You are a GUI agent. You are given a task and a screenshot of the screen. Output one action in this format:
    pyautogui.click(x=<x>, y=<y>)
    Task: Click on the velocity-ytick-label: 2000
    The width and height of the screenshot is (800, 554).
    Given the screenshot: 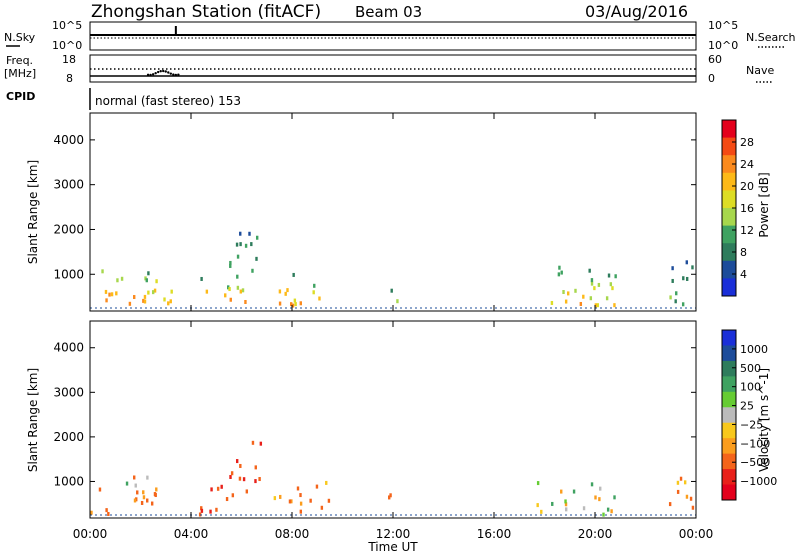 What is the action you would take?
    pyautogui.click(x=68, y=437)
    